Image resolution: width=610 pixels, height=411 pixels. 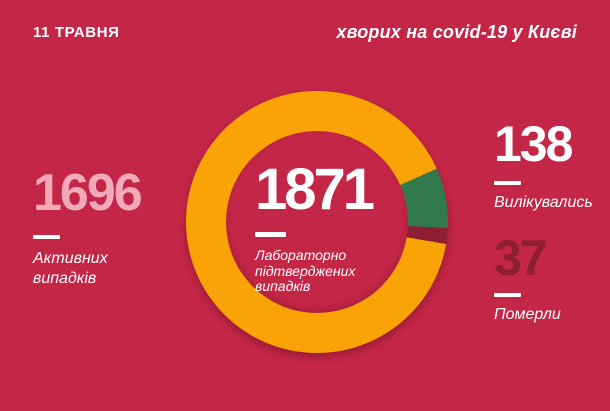 What do you see at coordinates (521, 258) in the screenshot?
I see `deaths-value: 37` at bounding box center [521, 258].